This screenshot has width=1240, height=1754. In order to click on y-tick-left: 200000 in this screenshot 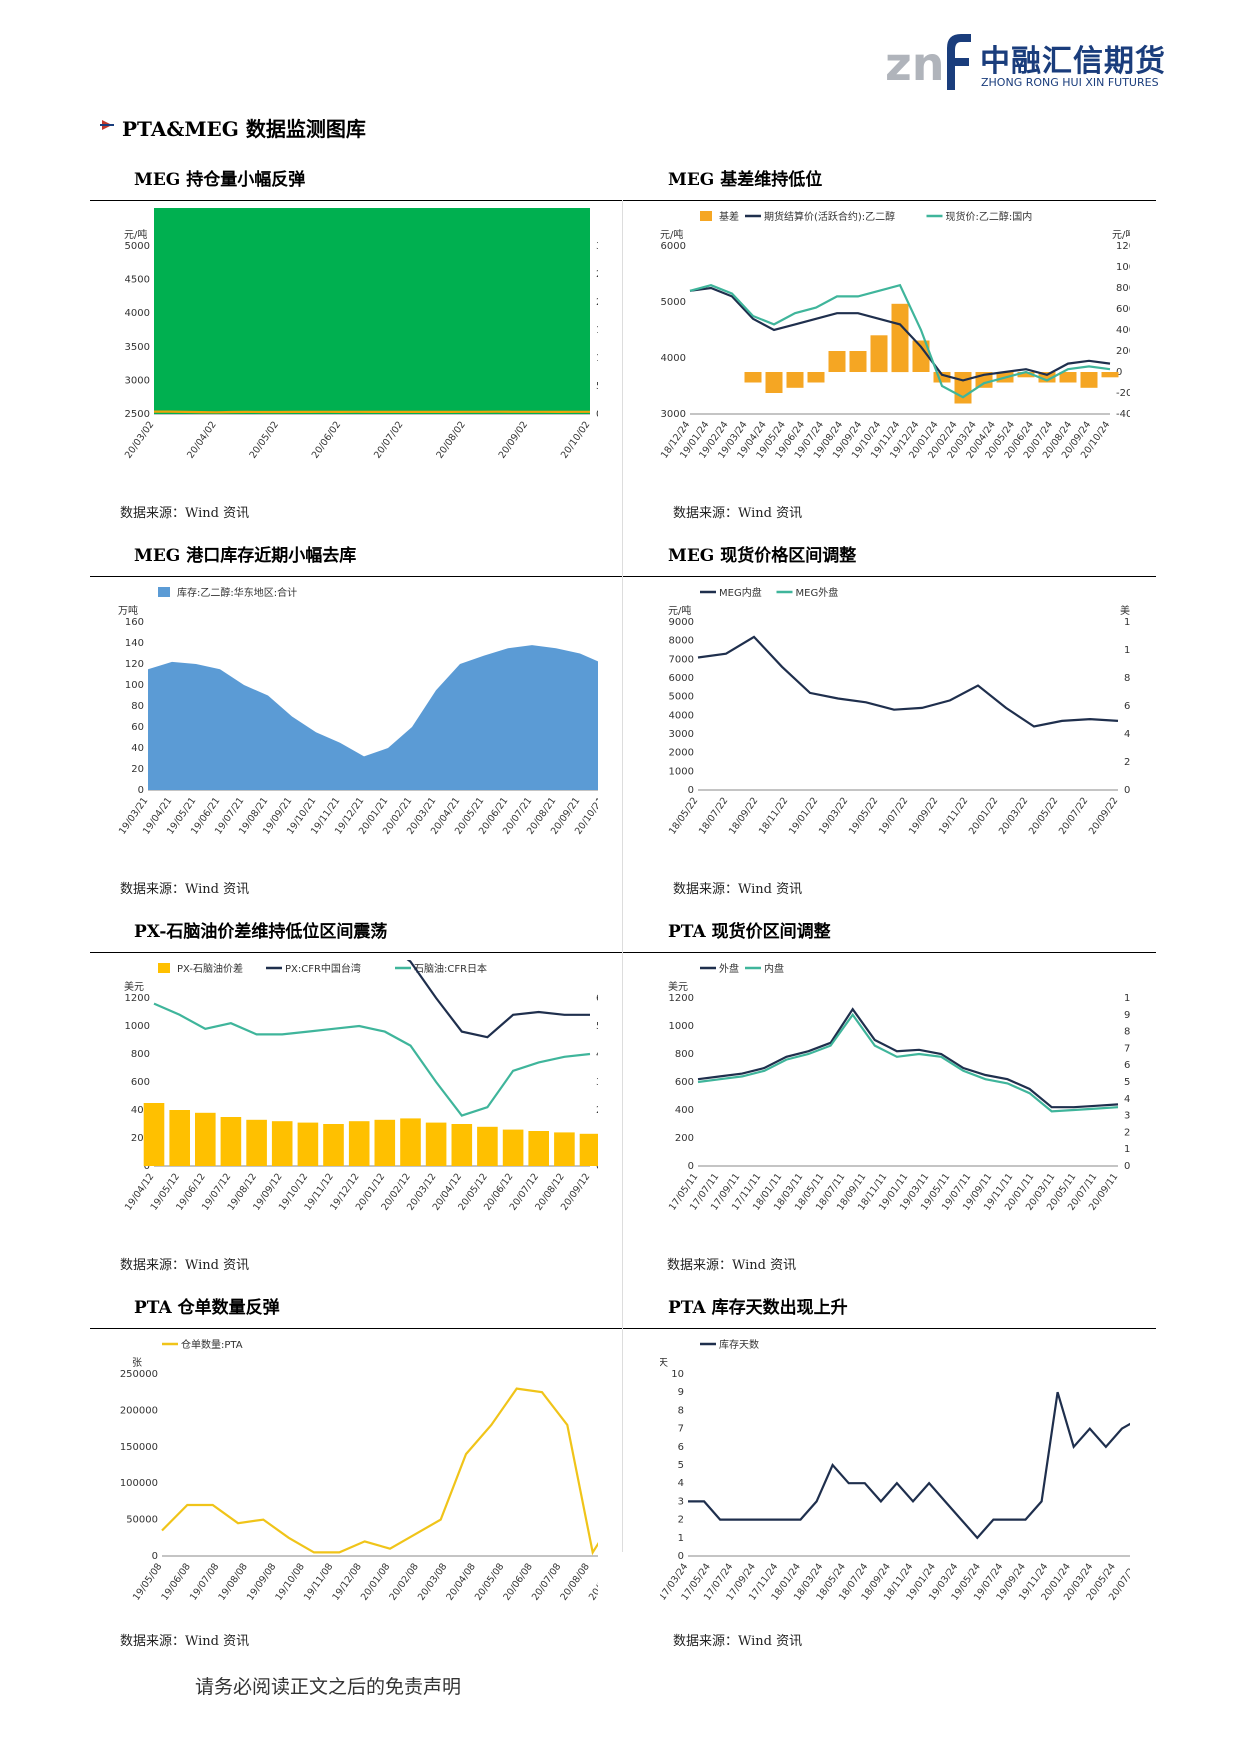, I will do `click(139, 1410)`.